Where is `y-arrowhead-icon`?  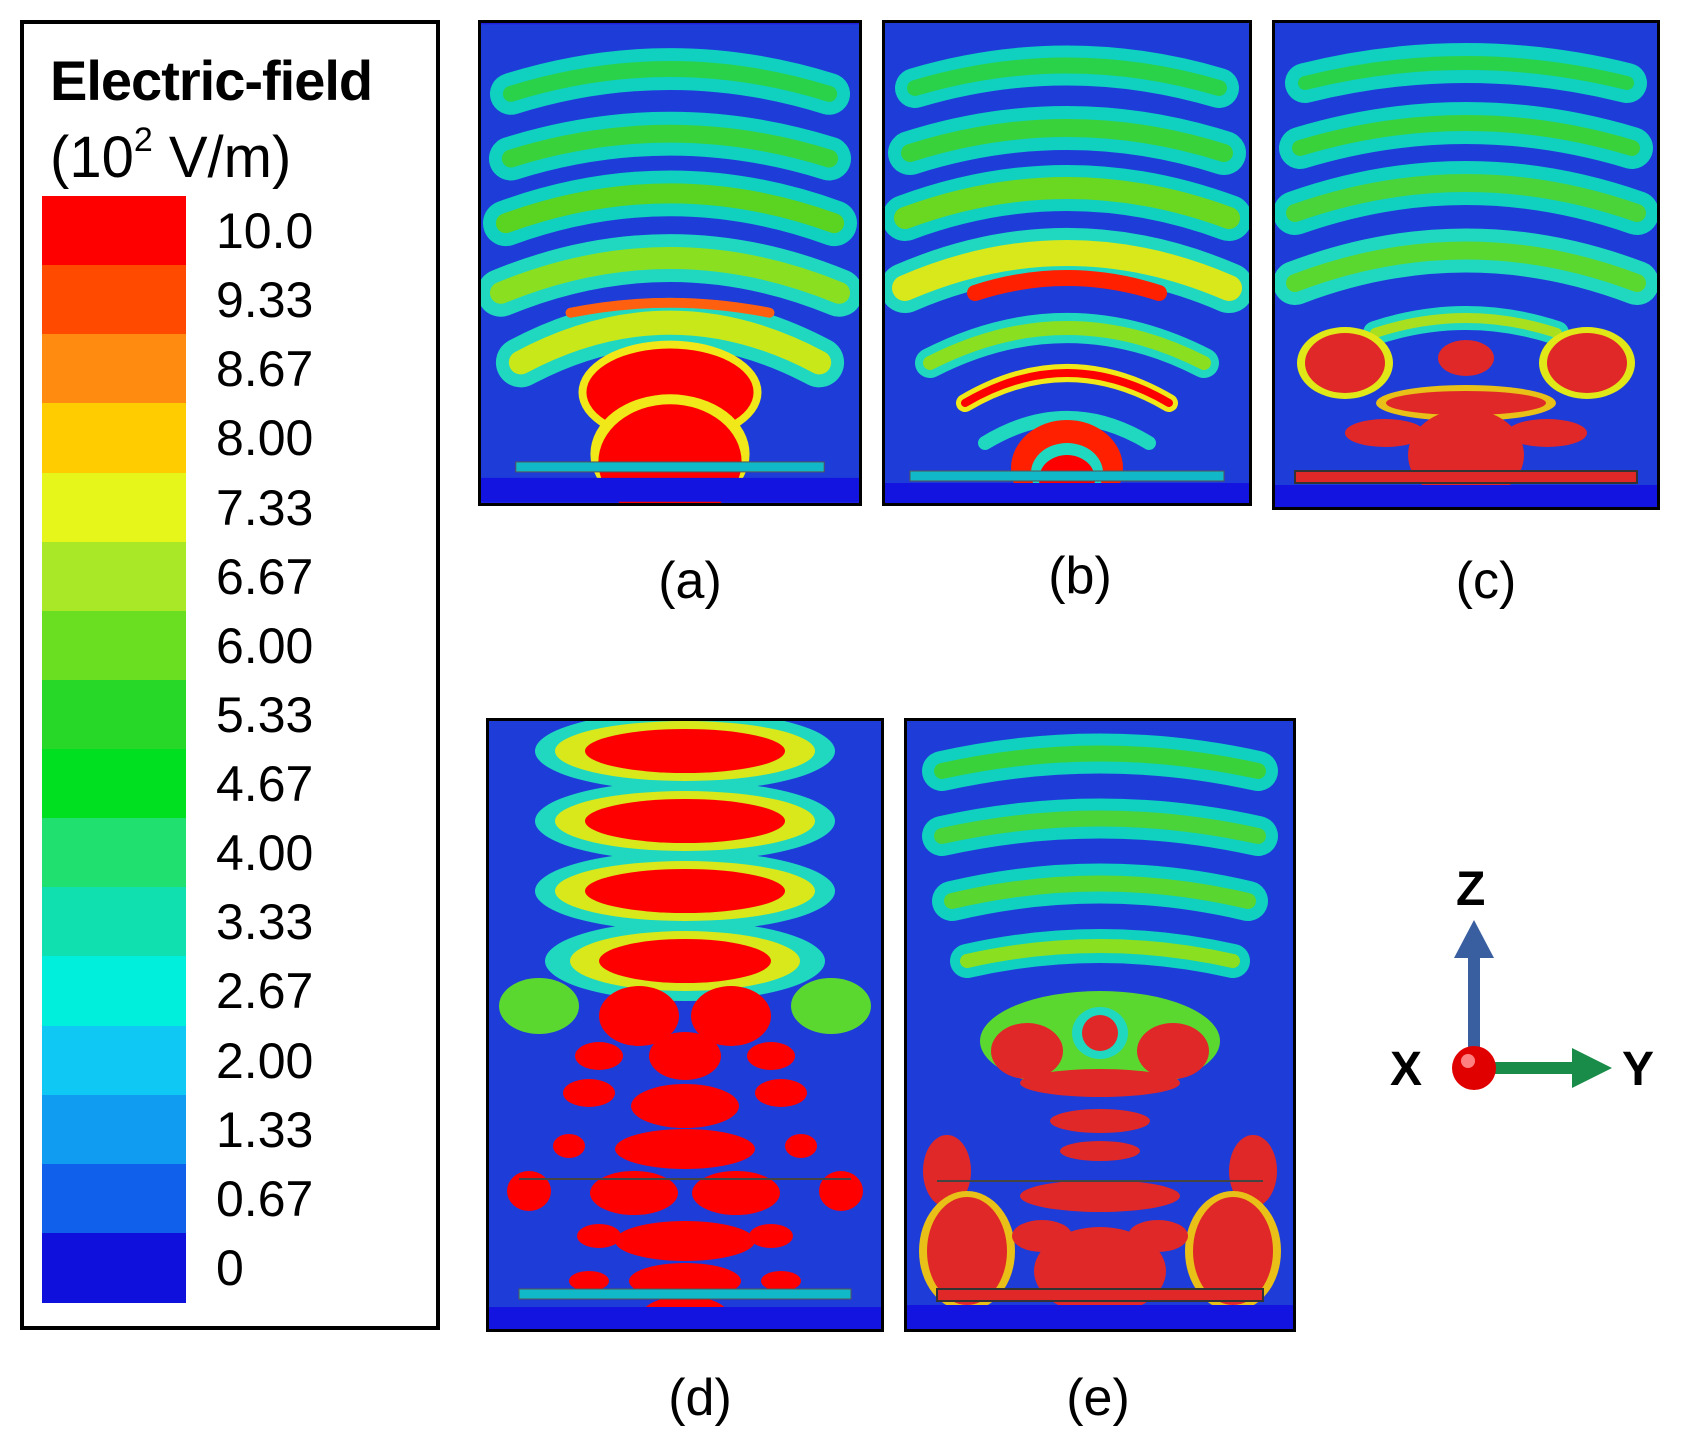
y-arrowhead-icon is located at coordinates (1592, 1068).